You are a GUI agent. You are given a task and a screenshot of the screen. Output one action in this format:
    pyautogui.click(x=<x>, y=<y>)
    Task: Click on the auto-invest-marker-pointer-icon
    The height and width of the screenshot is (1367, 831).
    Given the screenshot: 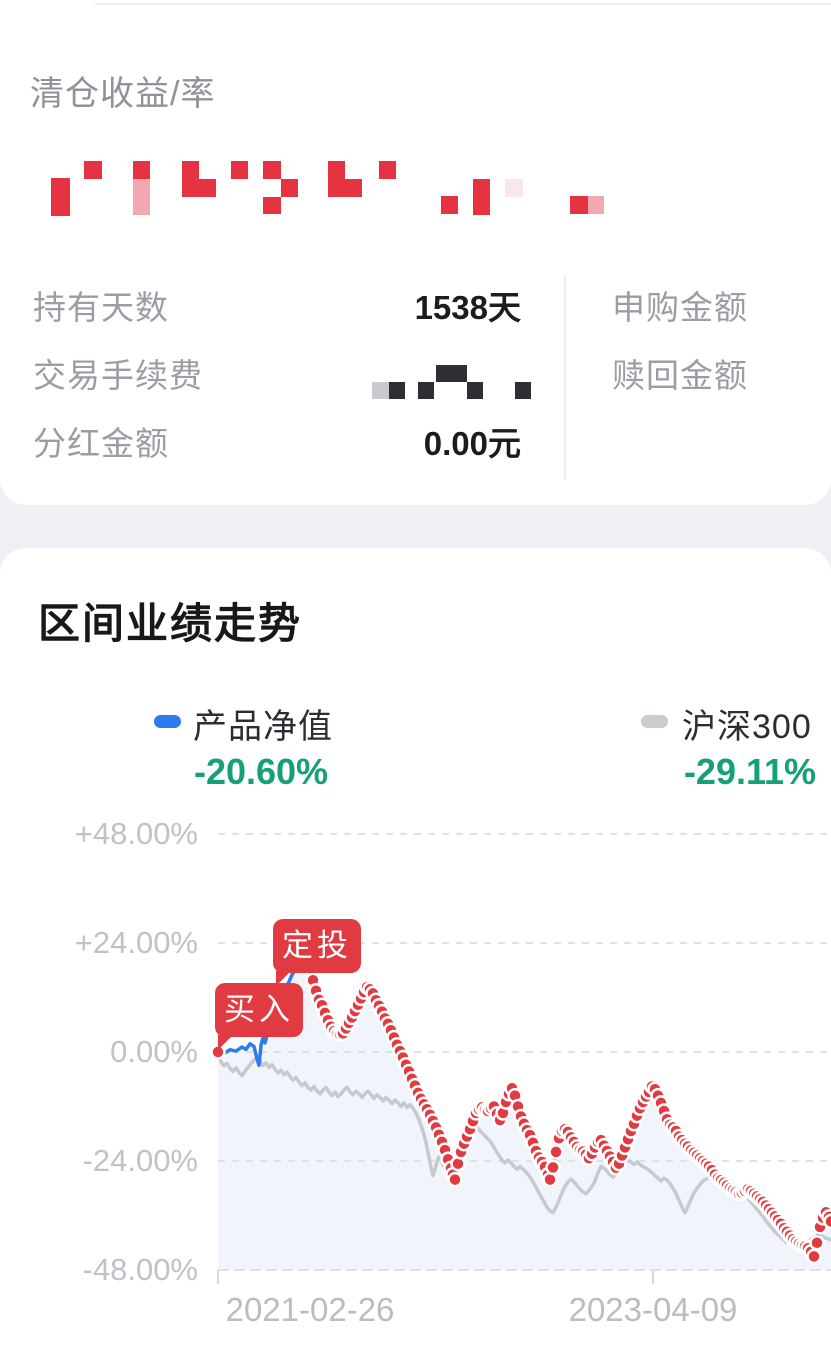 What is the action you would take?
    pyautogui.click(x=283, y=978)
    